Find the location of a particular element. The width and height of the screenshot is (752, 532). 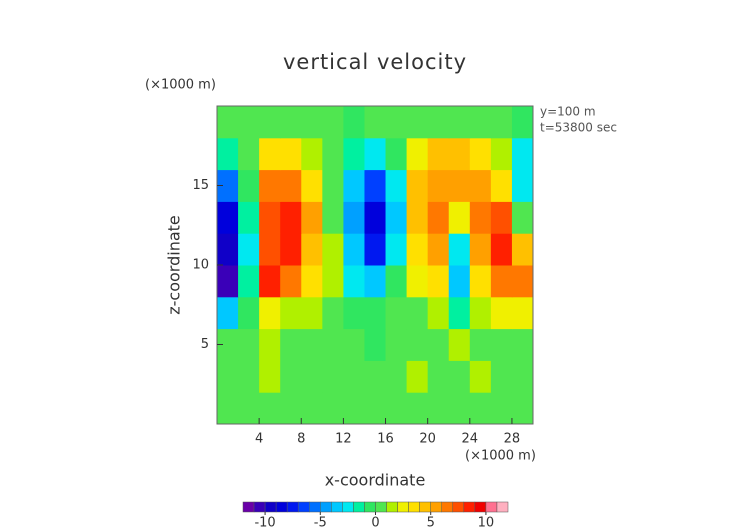

x-tick-label: 4 is located at coordinates (259, 439).